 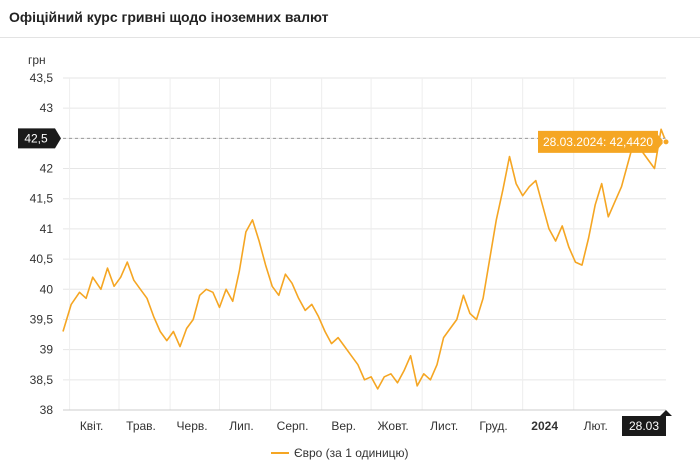 I want to click on x-tick-label: Черв., so click(x=192, y=426).